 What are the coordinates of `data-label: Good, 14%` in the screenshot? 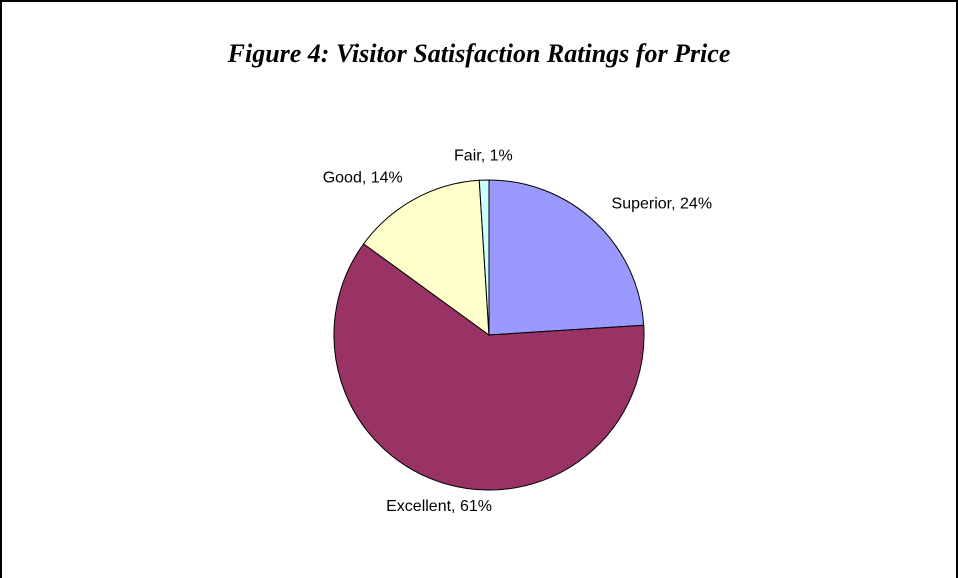 It's located at (363, 177).